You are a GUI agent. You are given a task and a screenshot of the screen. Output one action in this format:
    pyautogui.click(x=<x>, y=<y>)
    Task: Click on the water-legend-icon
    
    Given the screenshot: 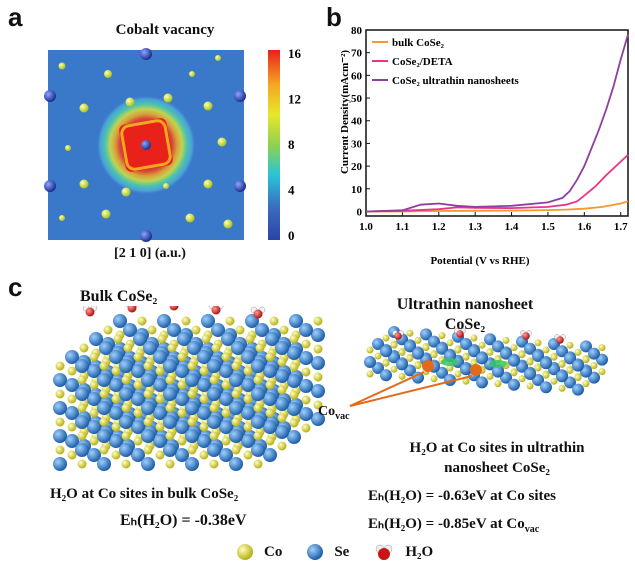 What is the action you would take?
    pyautogui.click(x=384, y=552)
    